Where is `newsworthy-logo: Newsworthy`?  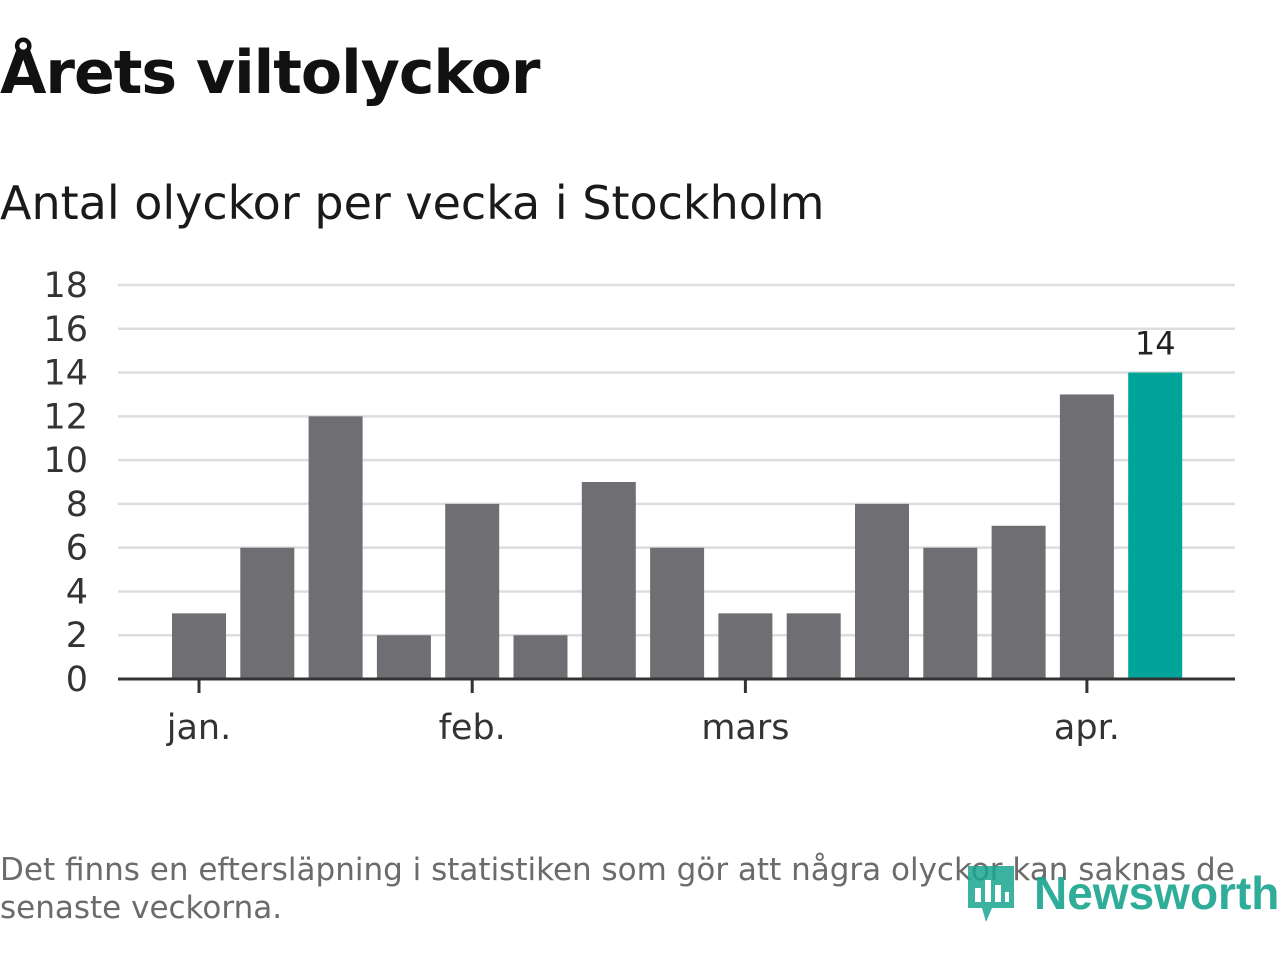
newsworthy-logo: Newsworthy is located at coordinates (1122, 893).